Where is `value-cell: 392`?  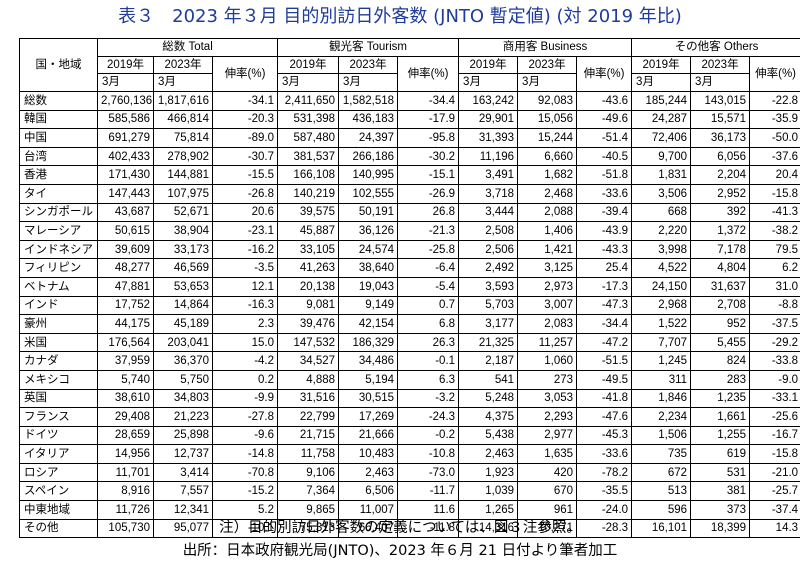
value-cell: 392 is located at coordinates (720, 212).